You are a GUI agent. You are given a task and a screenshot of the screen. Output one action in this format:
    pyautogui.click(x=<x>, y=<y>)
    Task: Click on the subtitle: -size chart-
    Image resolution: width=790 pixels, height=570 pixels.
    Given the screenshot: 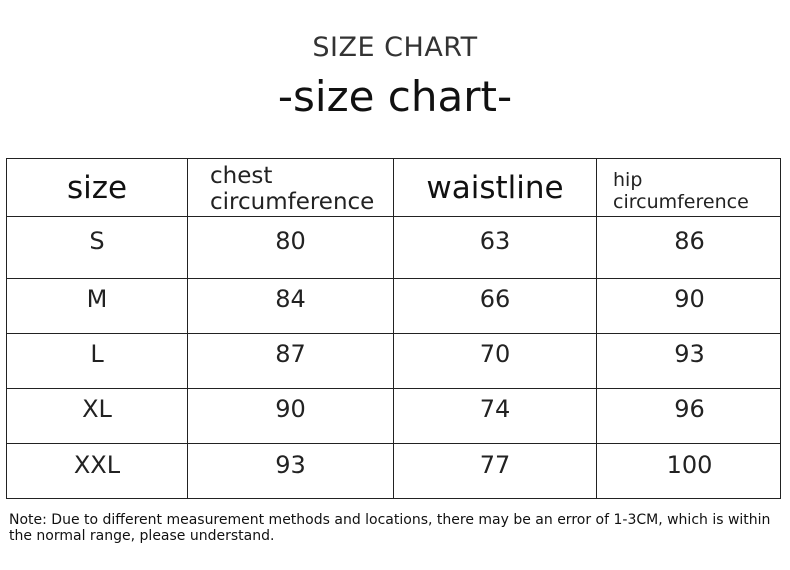 What is the action you would take?
    pyautogui.click(x=395, y=96)
    